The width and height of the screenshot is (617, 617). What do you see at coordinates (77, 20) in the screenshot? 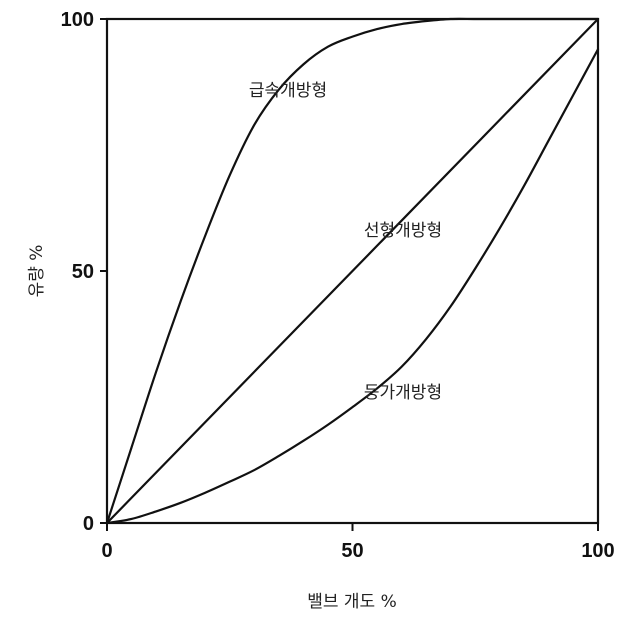
I see `y-tick-label: 100` at bounding box center [77, 20].